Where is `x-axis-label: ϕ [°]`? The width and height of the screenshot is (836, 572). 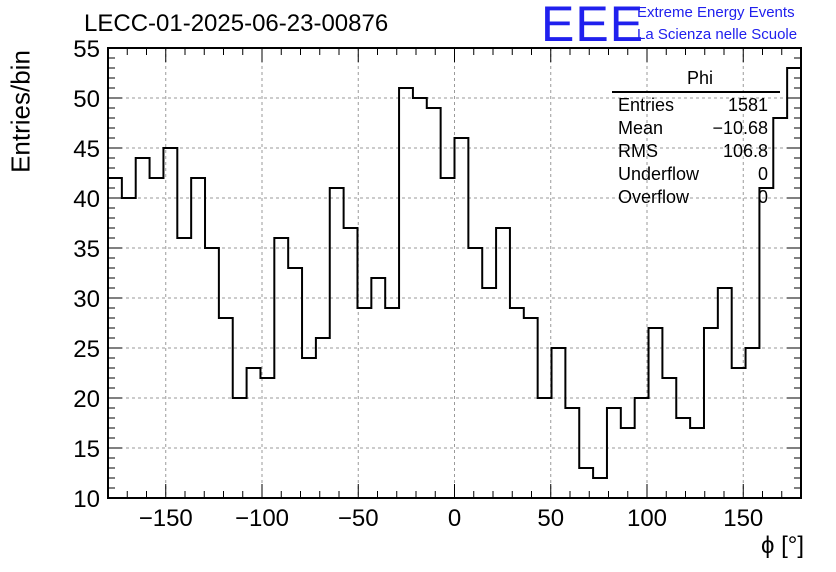 x-axis-label: ϕ [°] is located at coordinates (782, 545).